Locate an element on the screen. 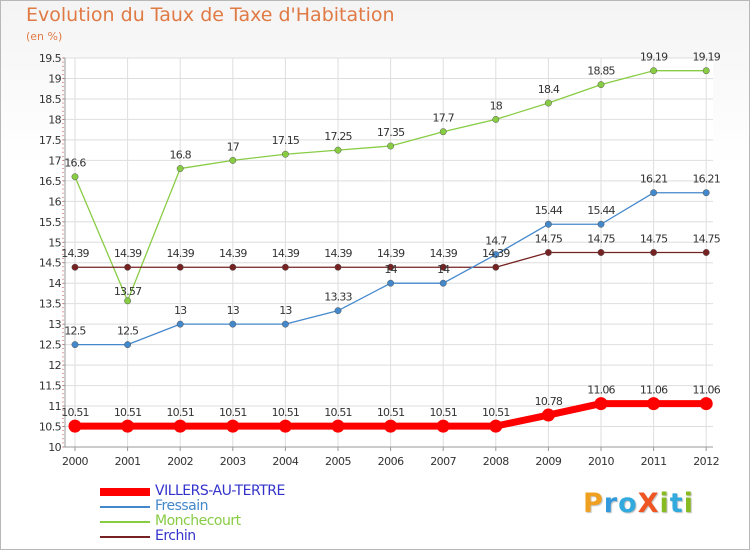 The width and height of the screenshot is (750, 550). data-label: 14 is located at coordinates (443, 269).